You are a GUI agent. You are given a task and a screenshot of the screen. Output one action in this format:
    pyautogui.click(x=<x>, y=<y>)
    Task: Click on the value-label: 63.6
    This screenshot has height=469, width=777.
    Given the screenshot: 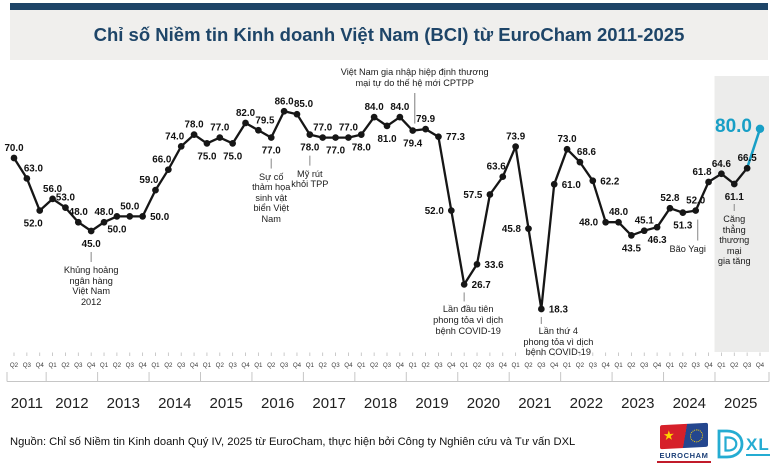 What is the action you would take?
    pyautogui.click(x=497, y=167)
    